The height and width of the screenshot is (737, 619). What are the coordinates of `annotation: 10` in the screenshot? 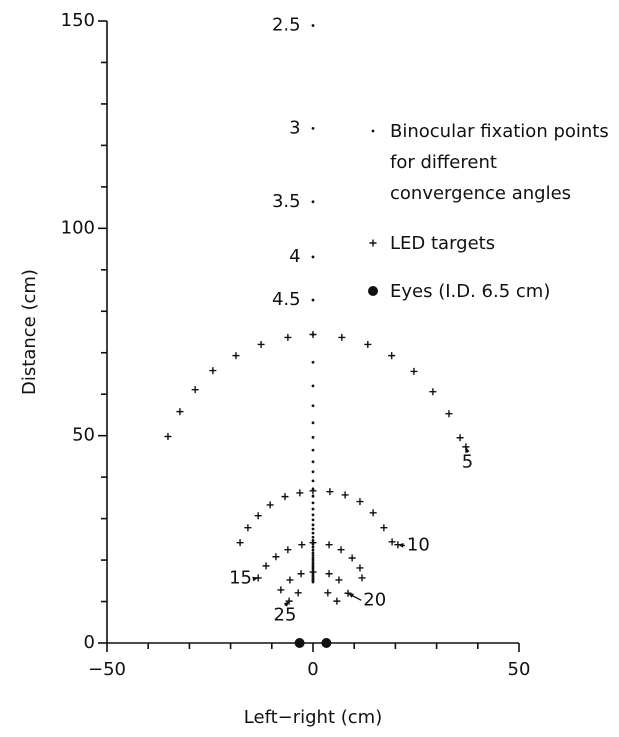 It's located at (418, 545).